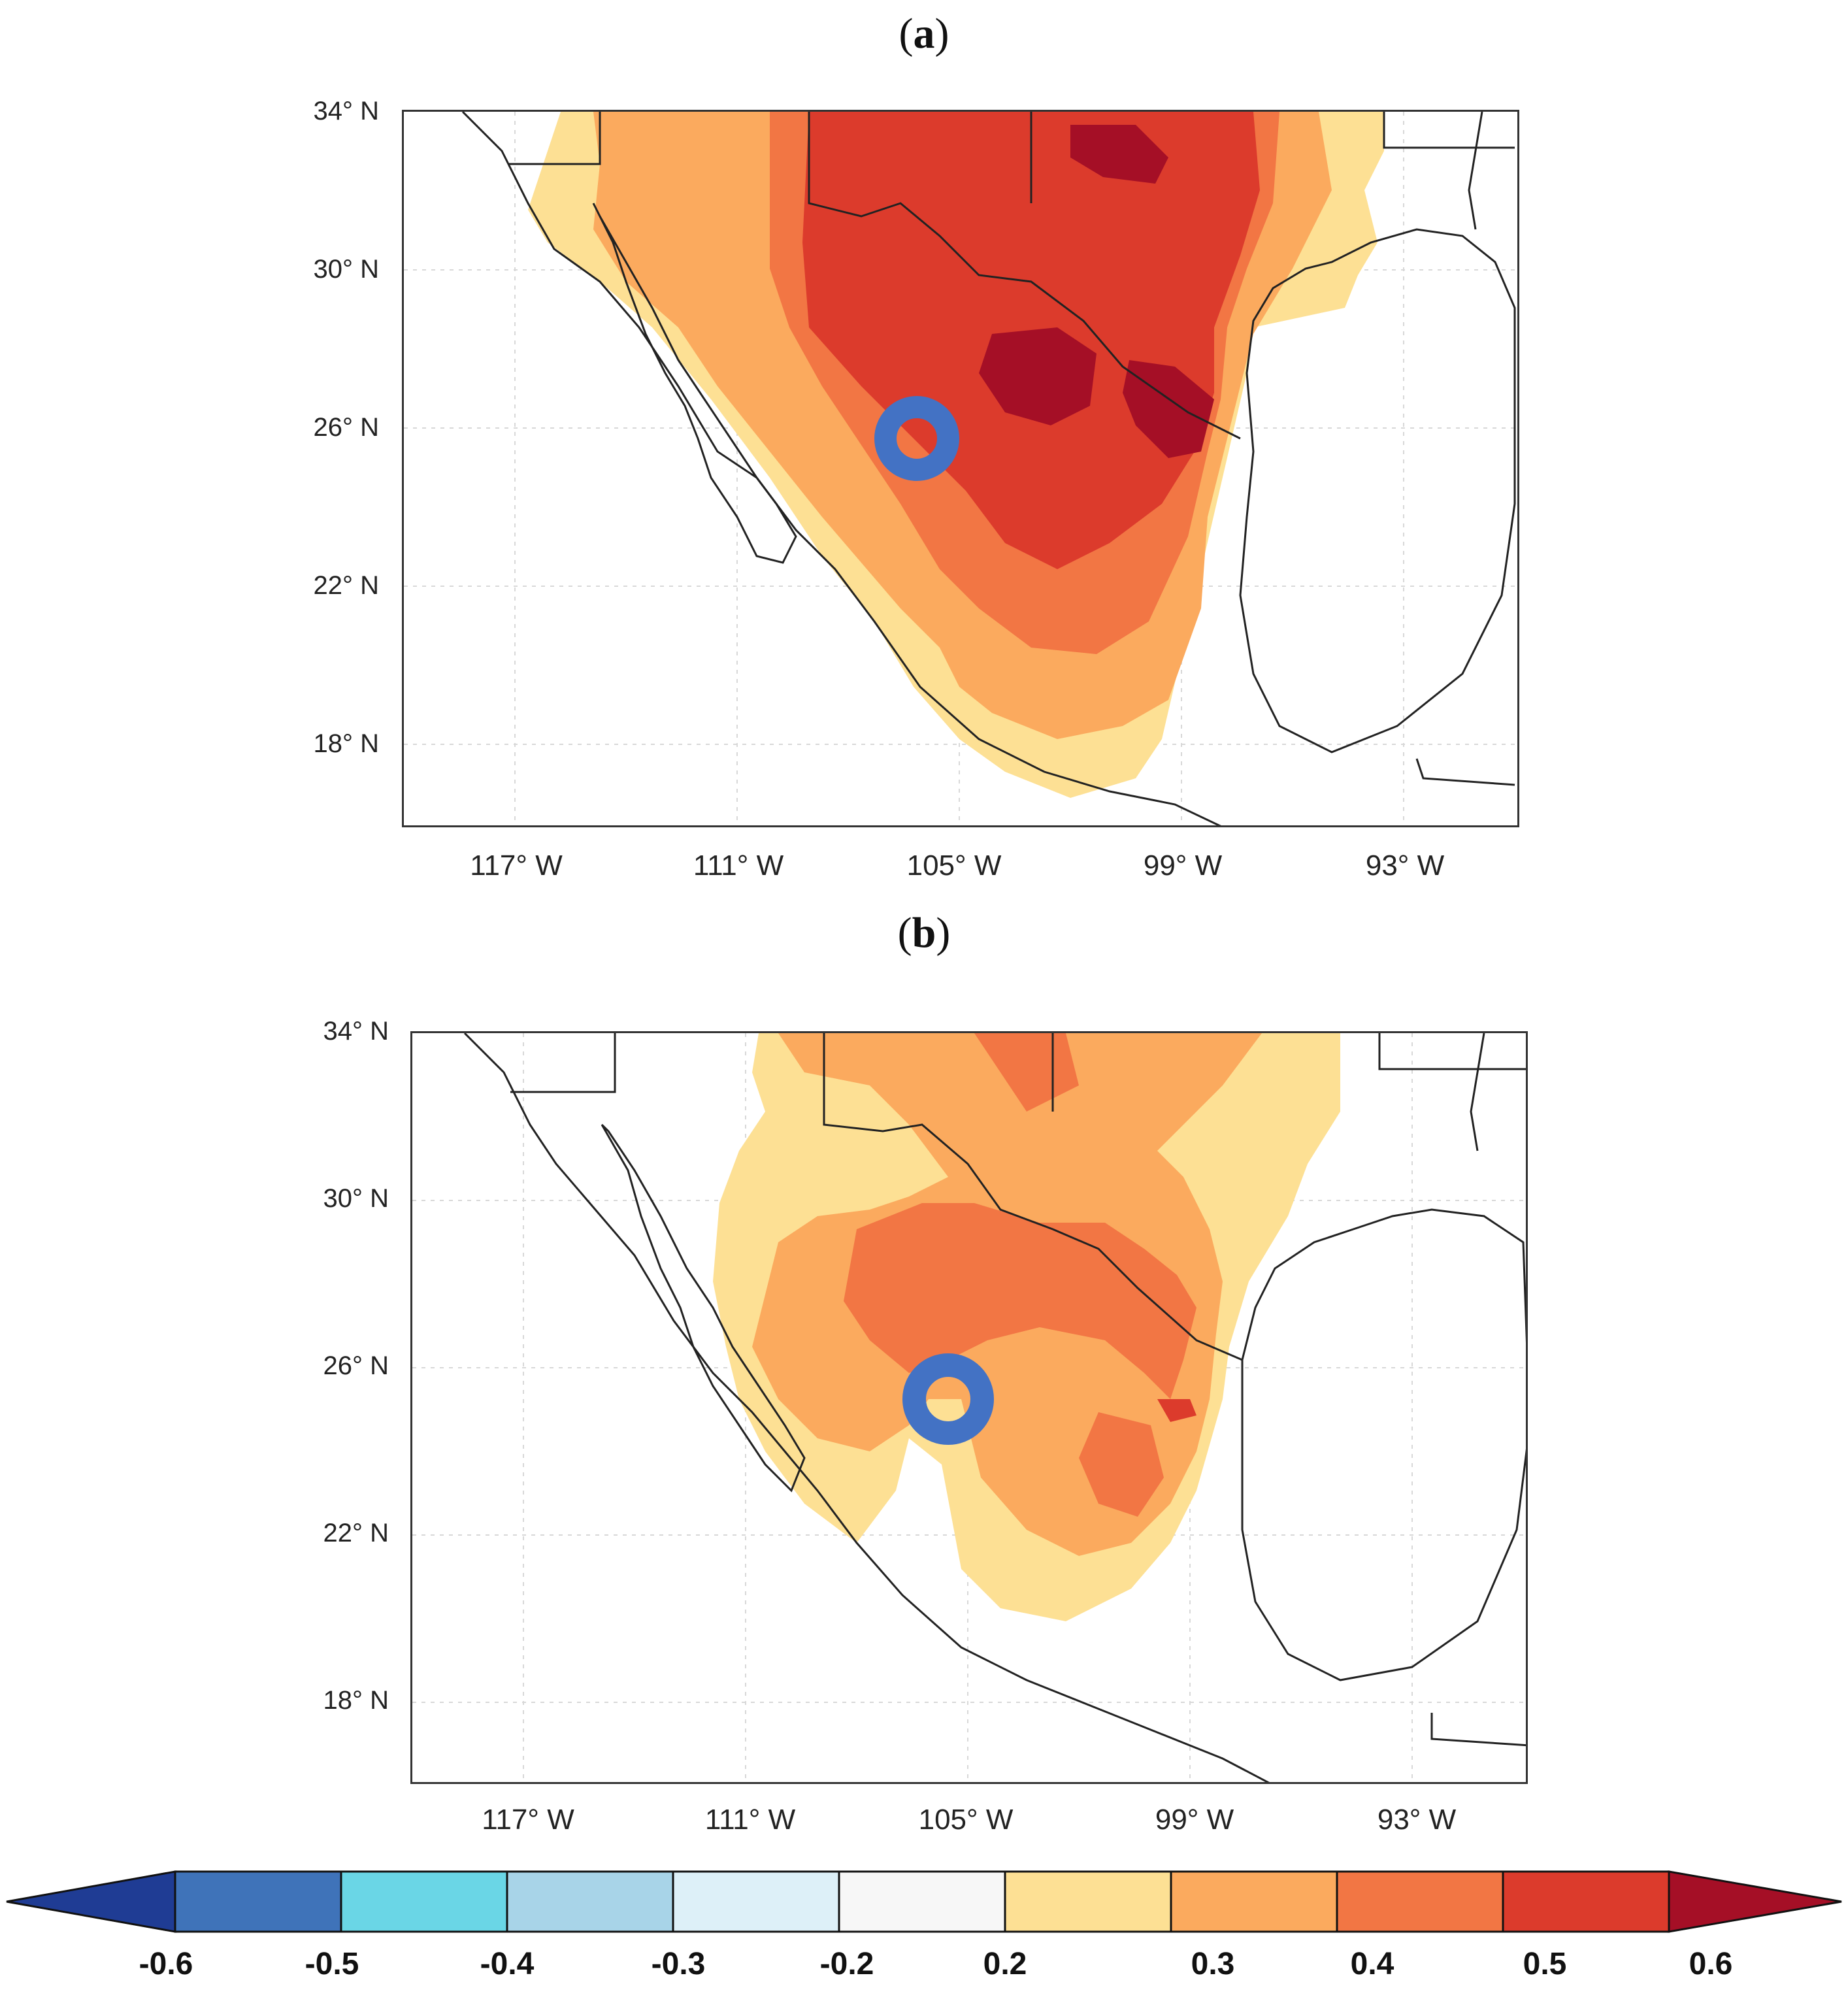  What do you see at coordinates (1121, 1464) in the screenshot?
I see `contour-0.4-0.5-3` at bounding box center [1121, 1464].